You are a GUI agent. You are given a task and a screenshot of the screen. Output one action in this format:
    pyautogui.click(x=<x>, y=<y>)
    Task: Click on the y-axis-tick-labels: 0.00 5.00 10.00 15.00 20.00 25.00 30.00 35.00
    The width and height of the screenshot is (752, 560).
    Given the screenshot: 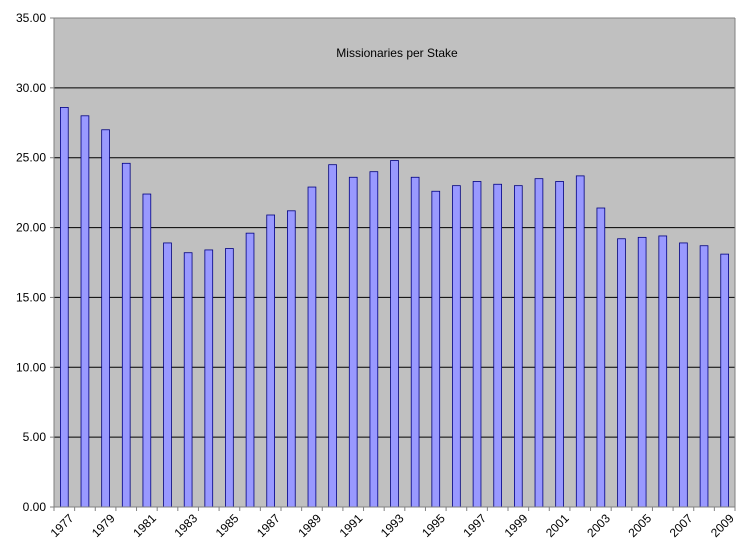 What is the action you would take?
    pyautogui.click(x=31, y=262)
    